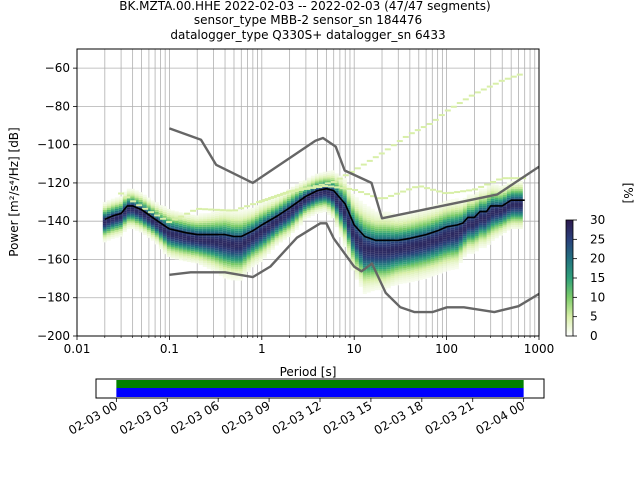 The width and height of the screenshot is (640, 480). I want to click on y-tick-label: −160, so click(53, 259).